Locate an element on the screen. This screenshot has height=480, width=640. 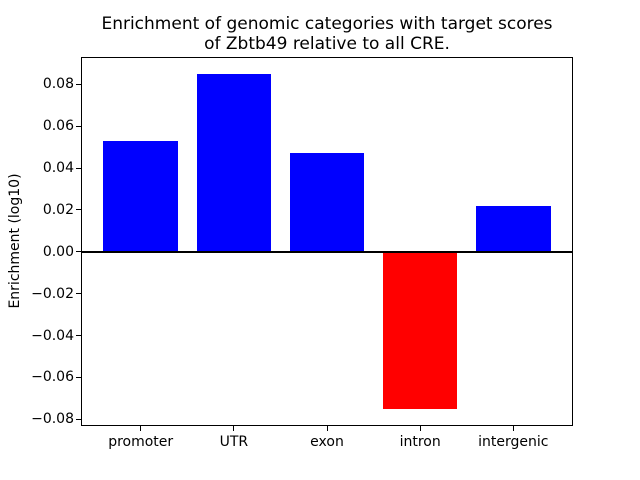
x-tick-label-exon: exon is located at coordinates (327, 442).